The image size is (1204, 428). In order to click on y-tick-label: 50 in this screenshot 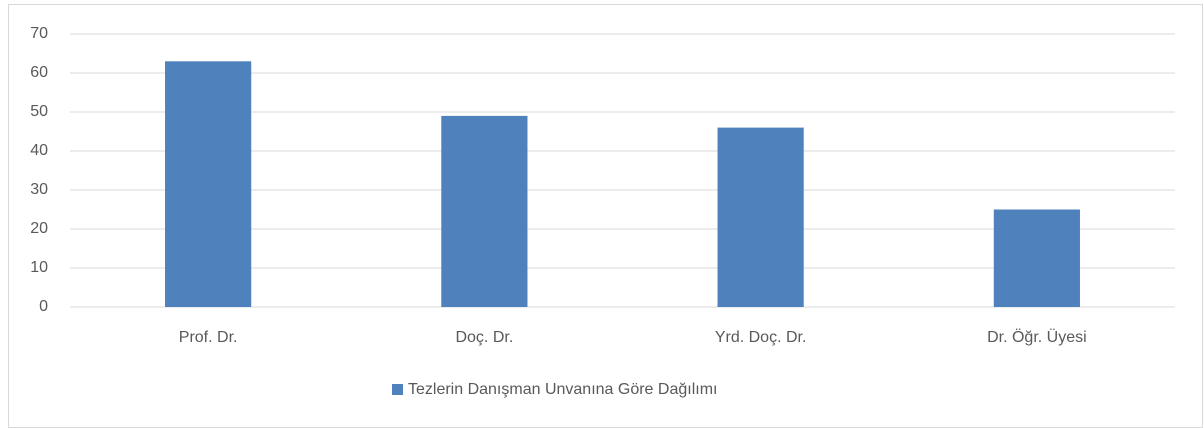, I will do `click(39, 111)`.